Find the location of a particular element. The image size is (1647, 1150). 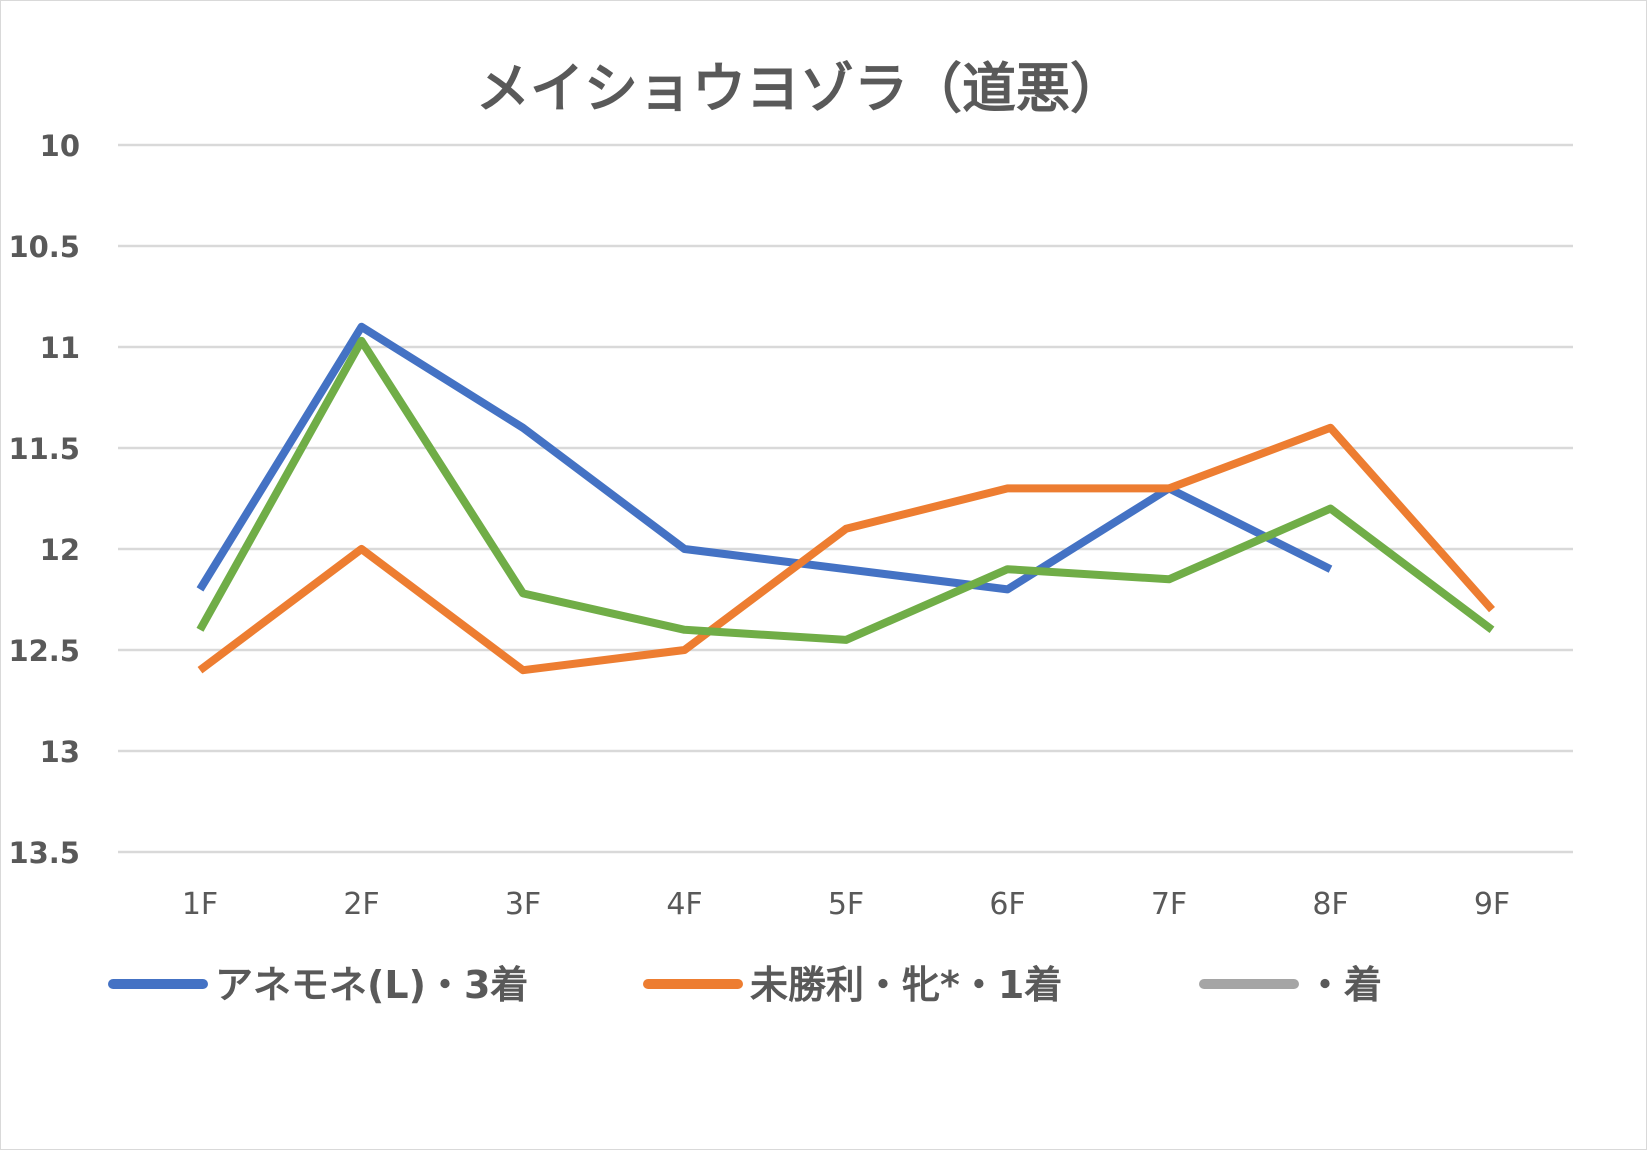

x-tick-label: 1F is located at coordinates (200, 904).